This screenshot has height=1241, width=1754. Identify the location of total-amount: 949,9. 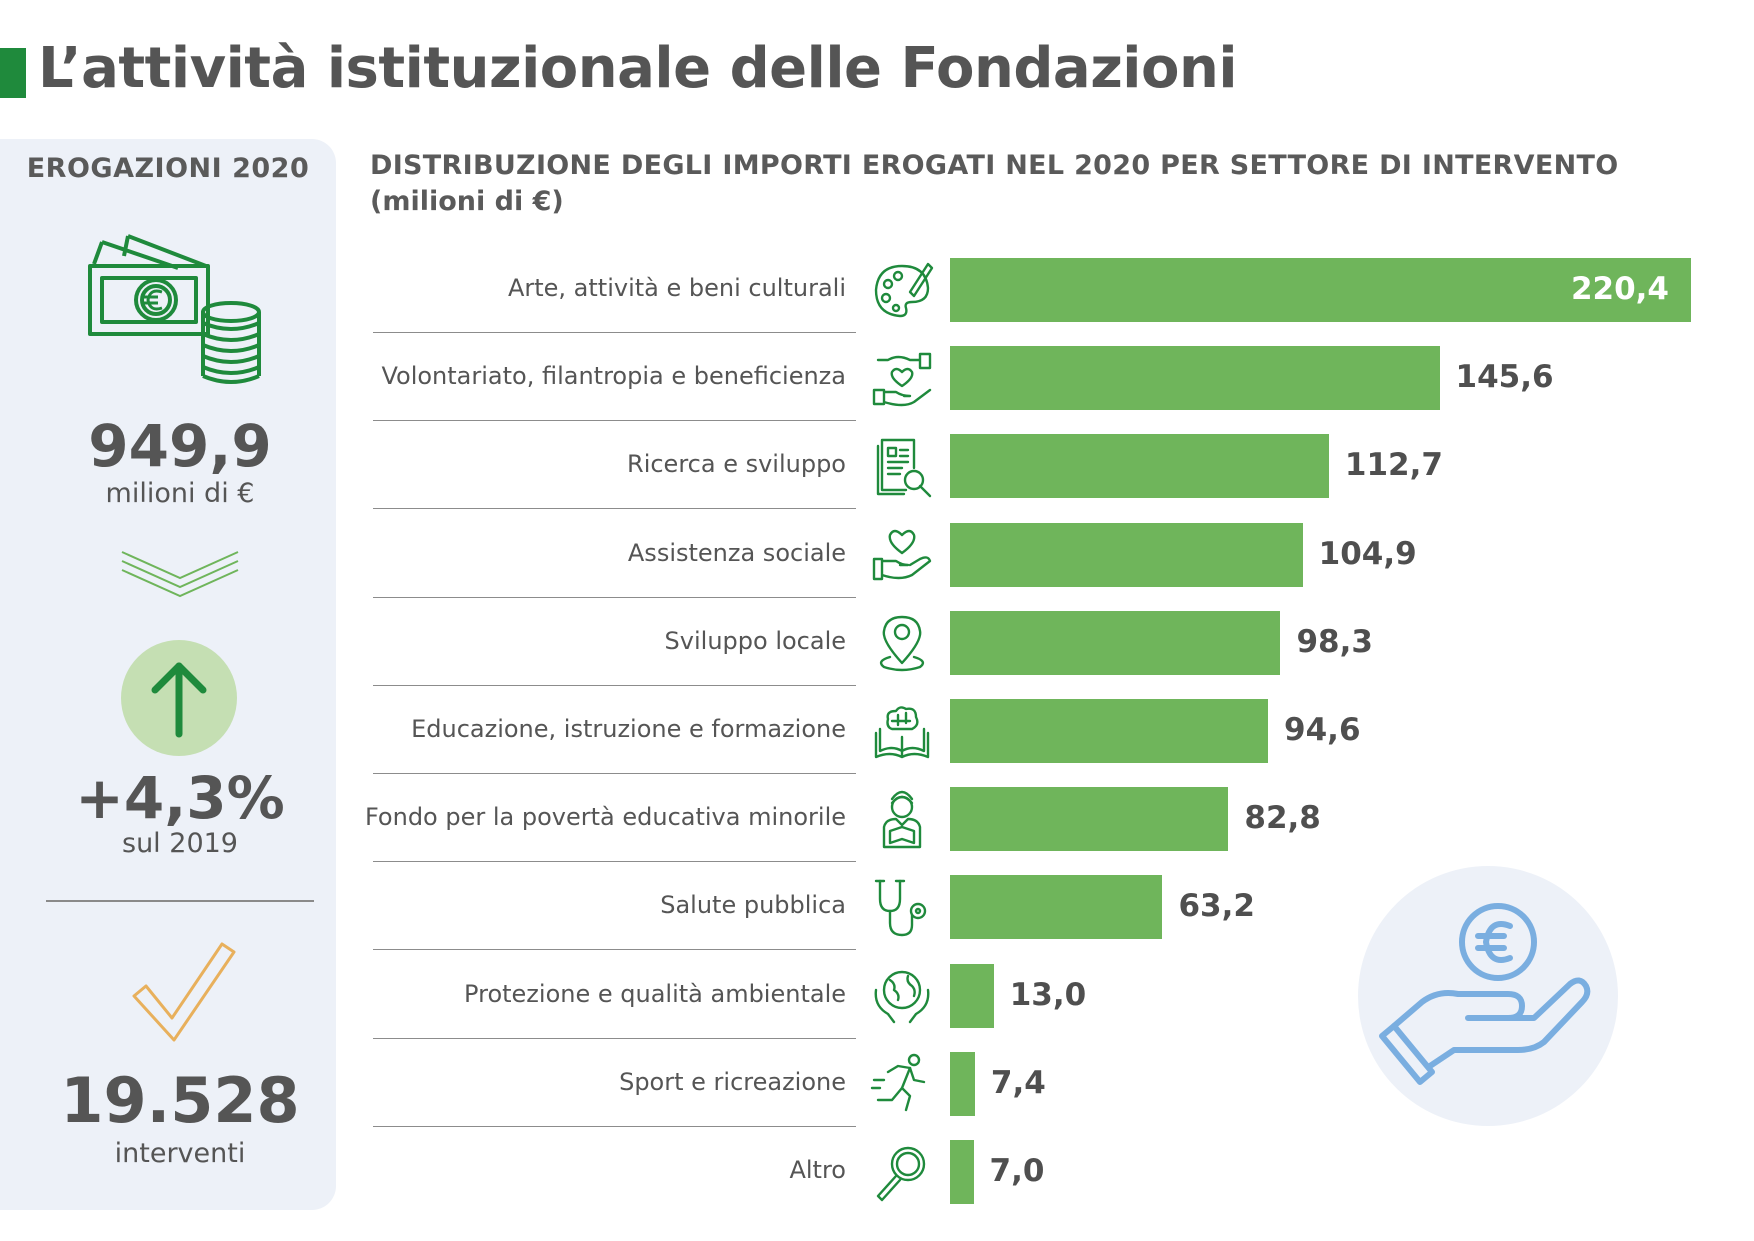
(180, 446).